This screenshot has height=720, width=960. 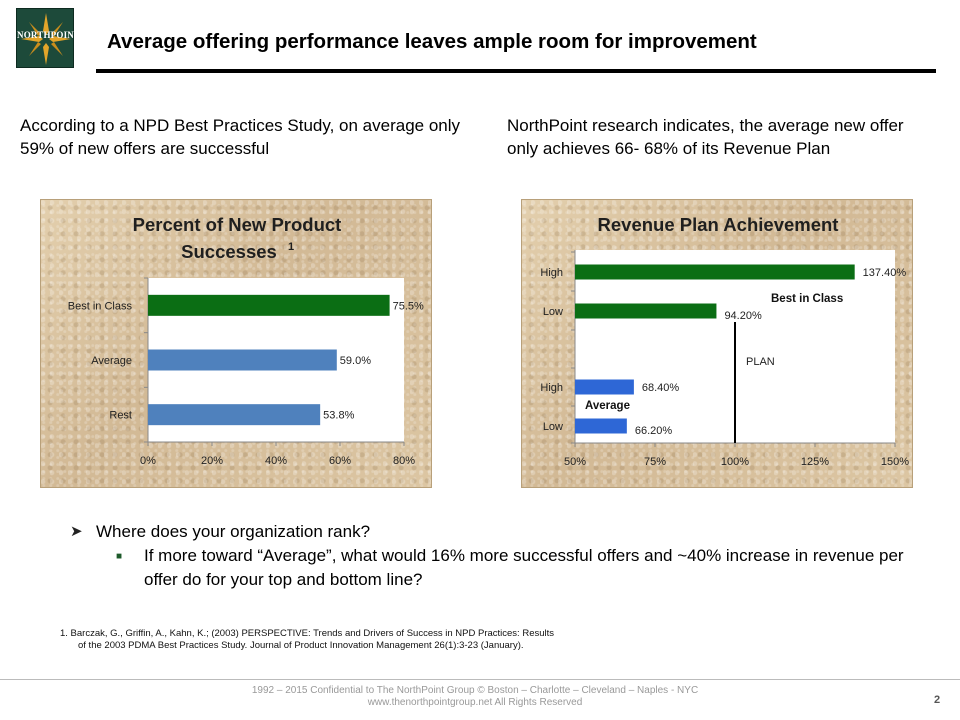 I want to click on chart-1-x-tick-label: 40%, so click(x=276, y=461).